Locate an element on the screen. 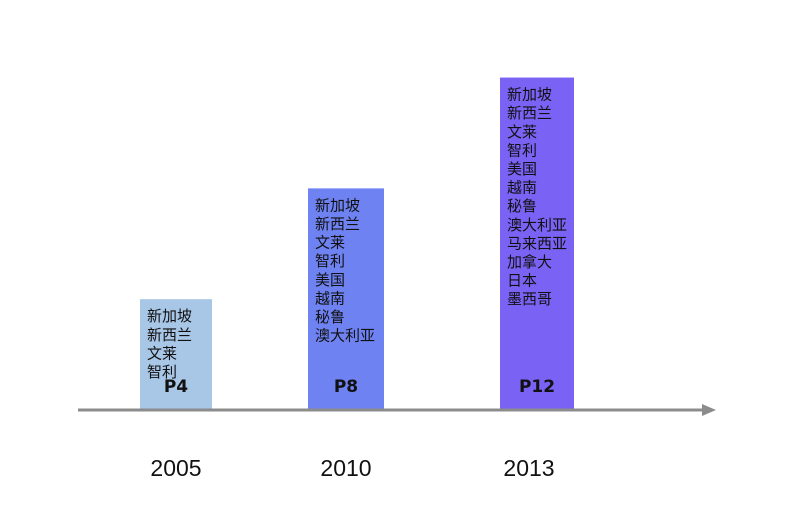 This screenshot has height=513, width=793. bar-member-label: 加拿大 is located at coordinates (529, 262).